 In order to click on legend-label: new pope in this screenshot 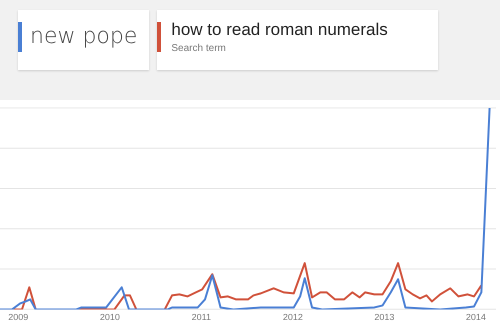, I will do `click(84, 36)`.